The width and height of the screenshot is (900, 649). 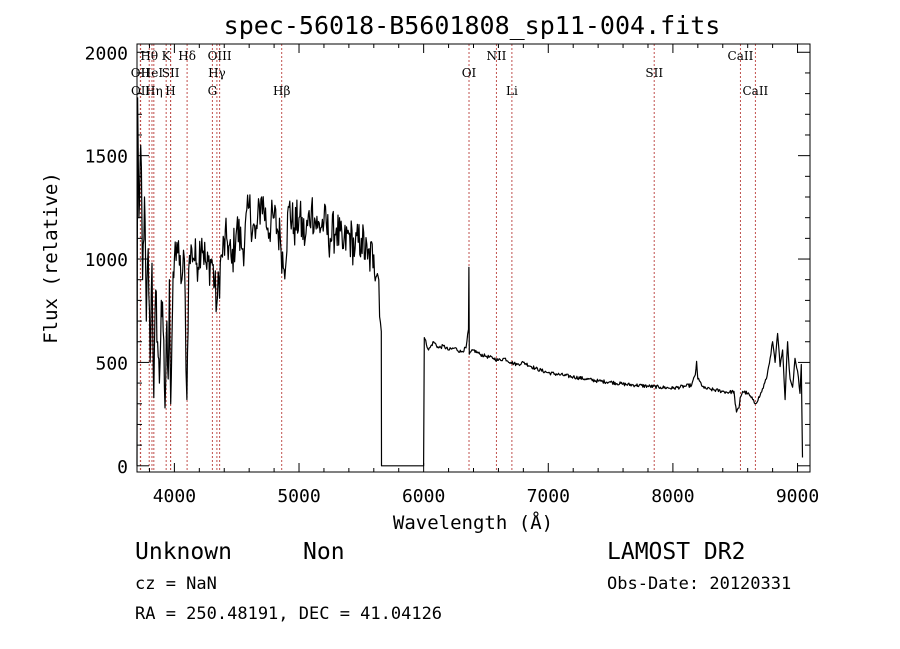 I want to click on y-tick-label: 1500, so click(x=106, y=157).